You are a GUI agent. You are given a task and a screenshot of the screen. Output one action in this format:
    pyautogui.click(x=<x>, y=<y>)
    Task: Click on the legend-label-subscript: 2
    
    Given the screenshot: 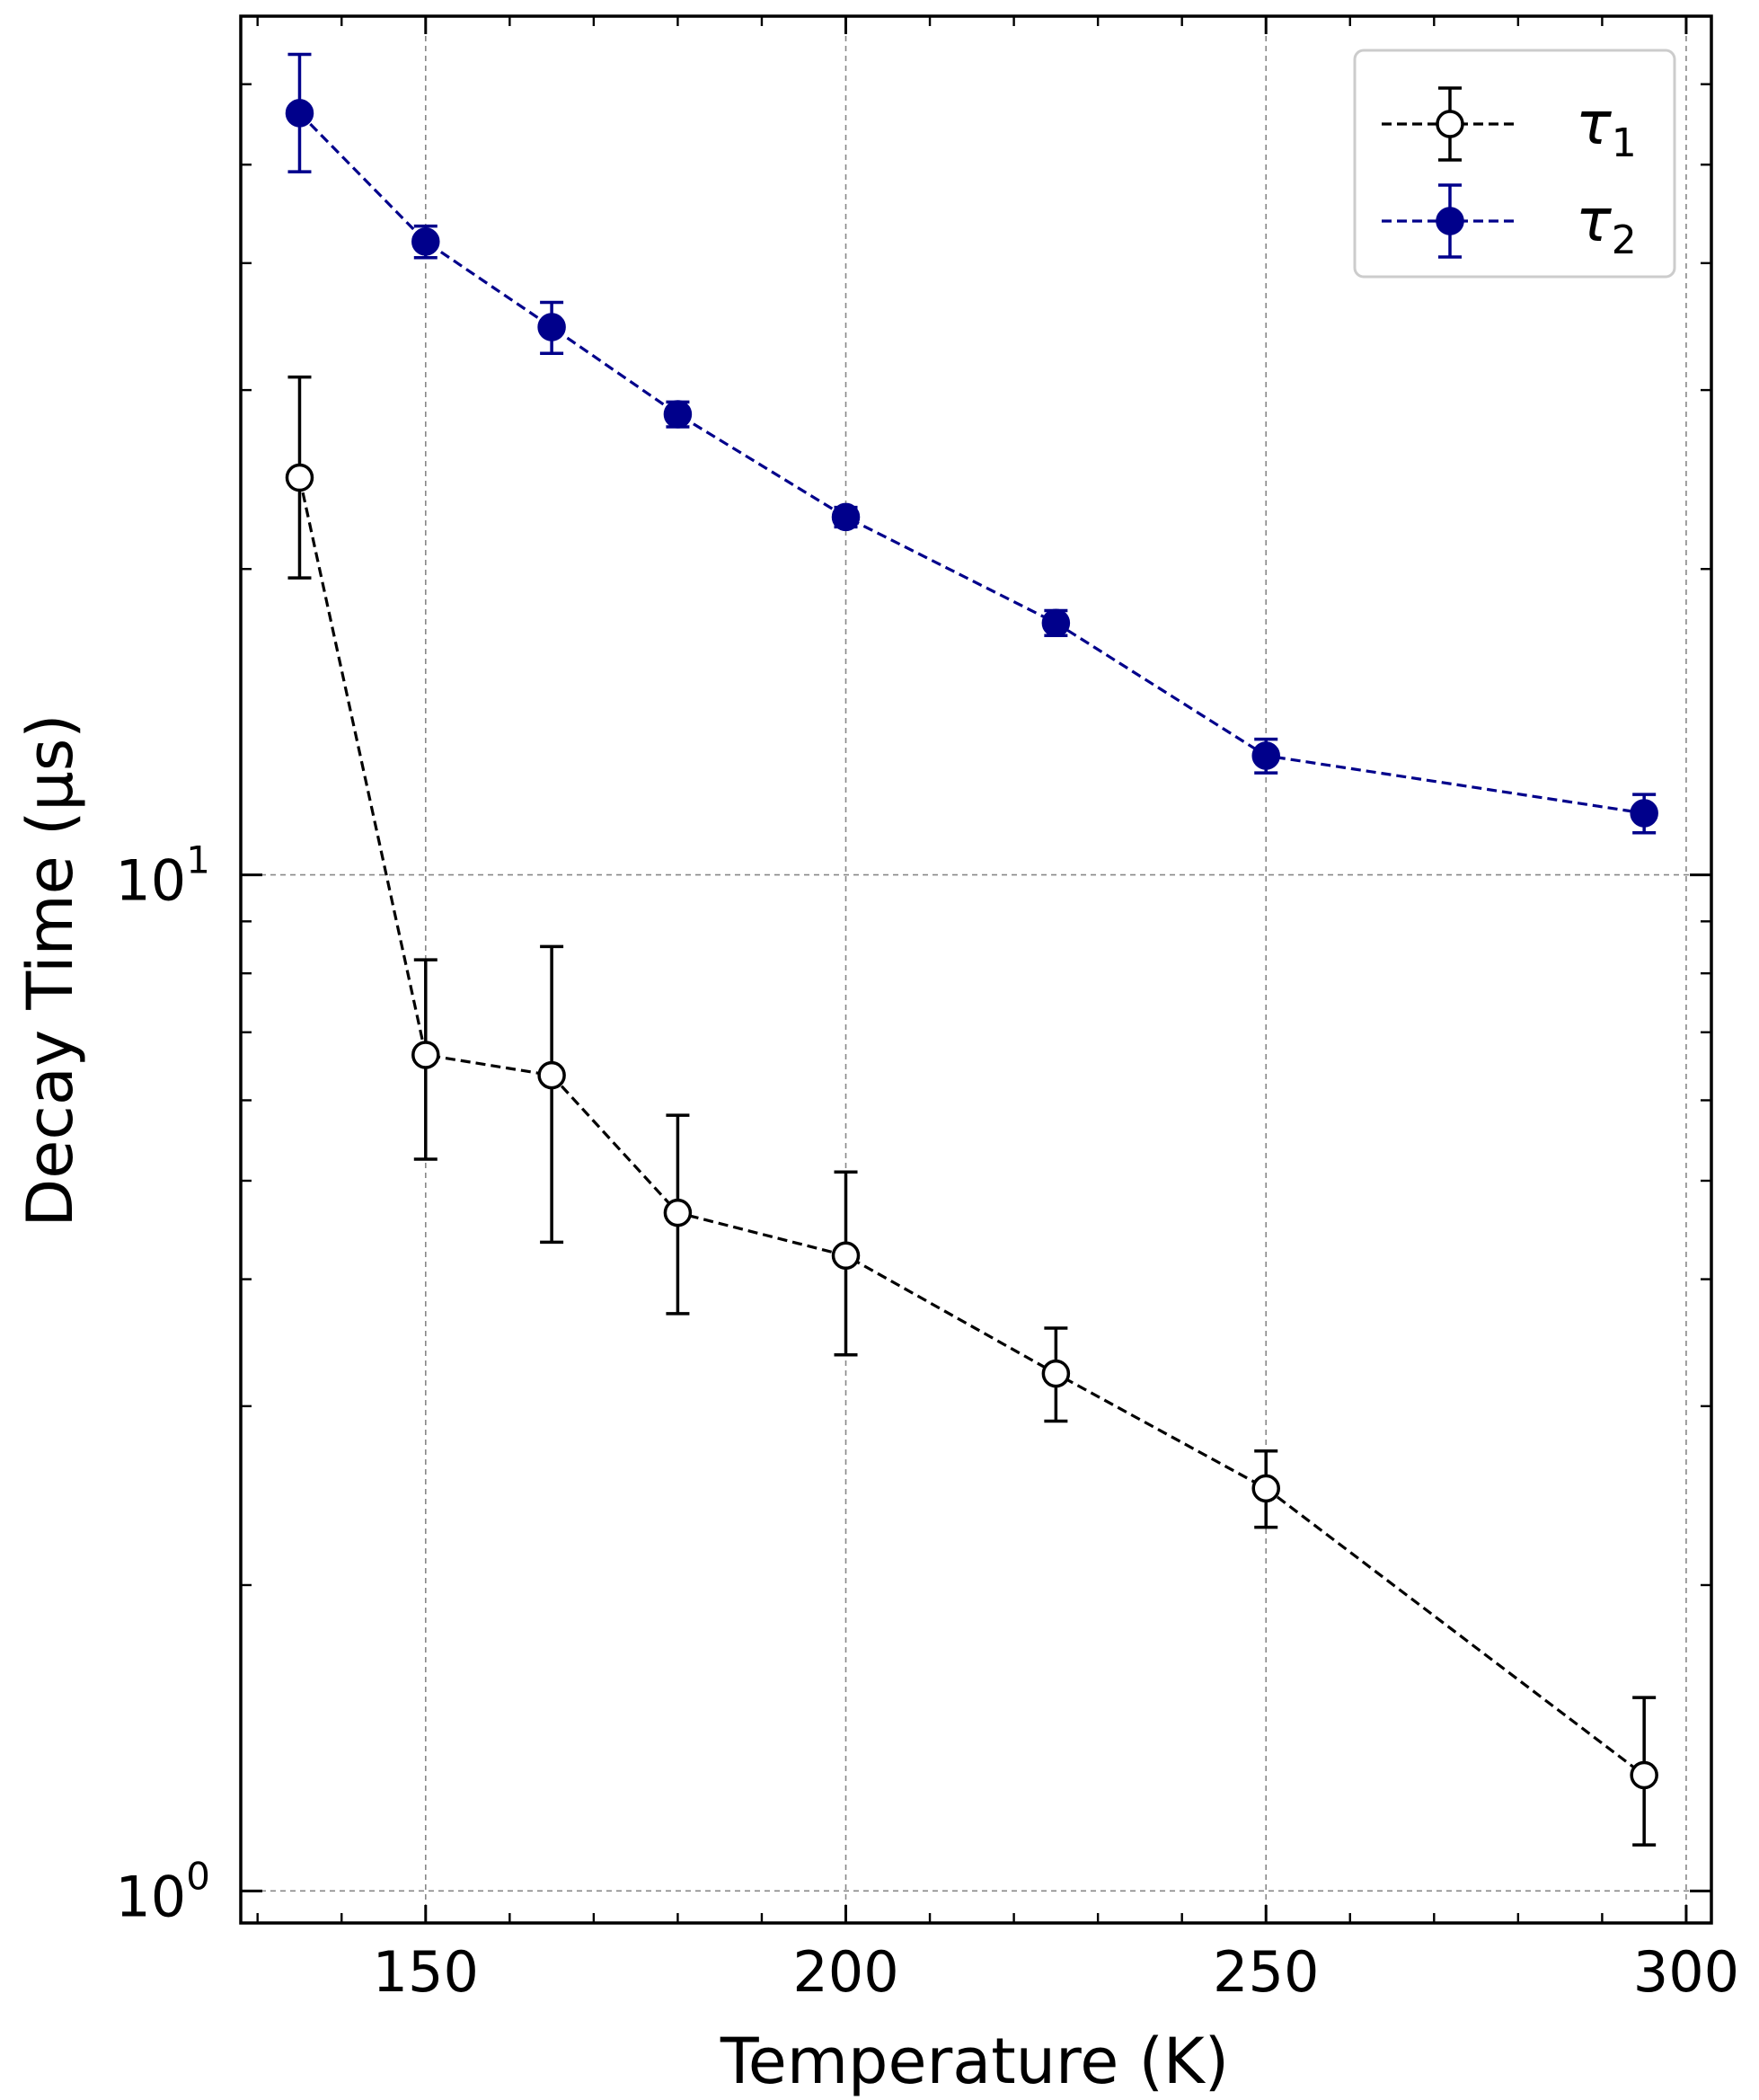 What is the action you would take?
    pyautogui.click(x=1624, y=240)
    